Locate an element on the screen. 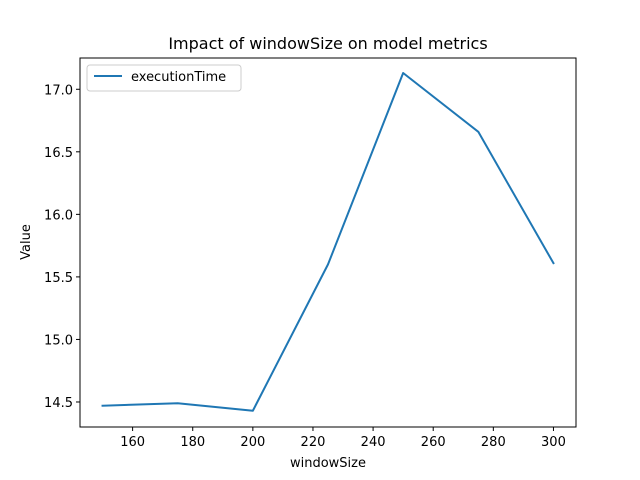 The image size is (640, 480). y-tick-label: 17.0 is located at coordinates (58, 90).